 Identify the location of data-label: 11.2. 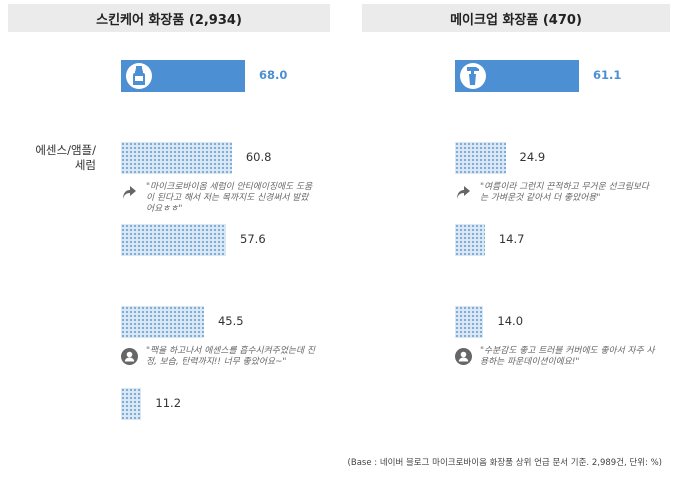
(168, 403).